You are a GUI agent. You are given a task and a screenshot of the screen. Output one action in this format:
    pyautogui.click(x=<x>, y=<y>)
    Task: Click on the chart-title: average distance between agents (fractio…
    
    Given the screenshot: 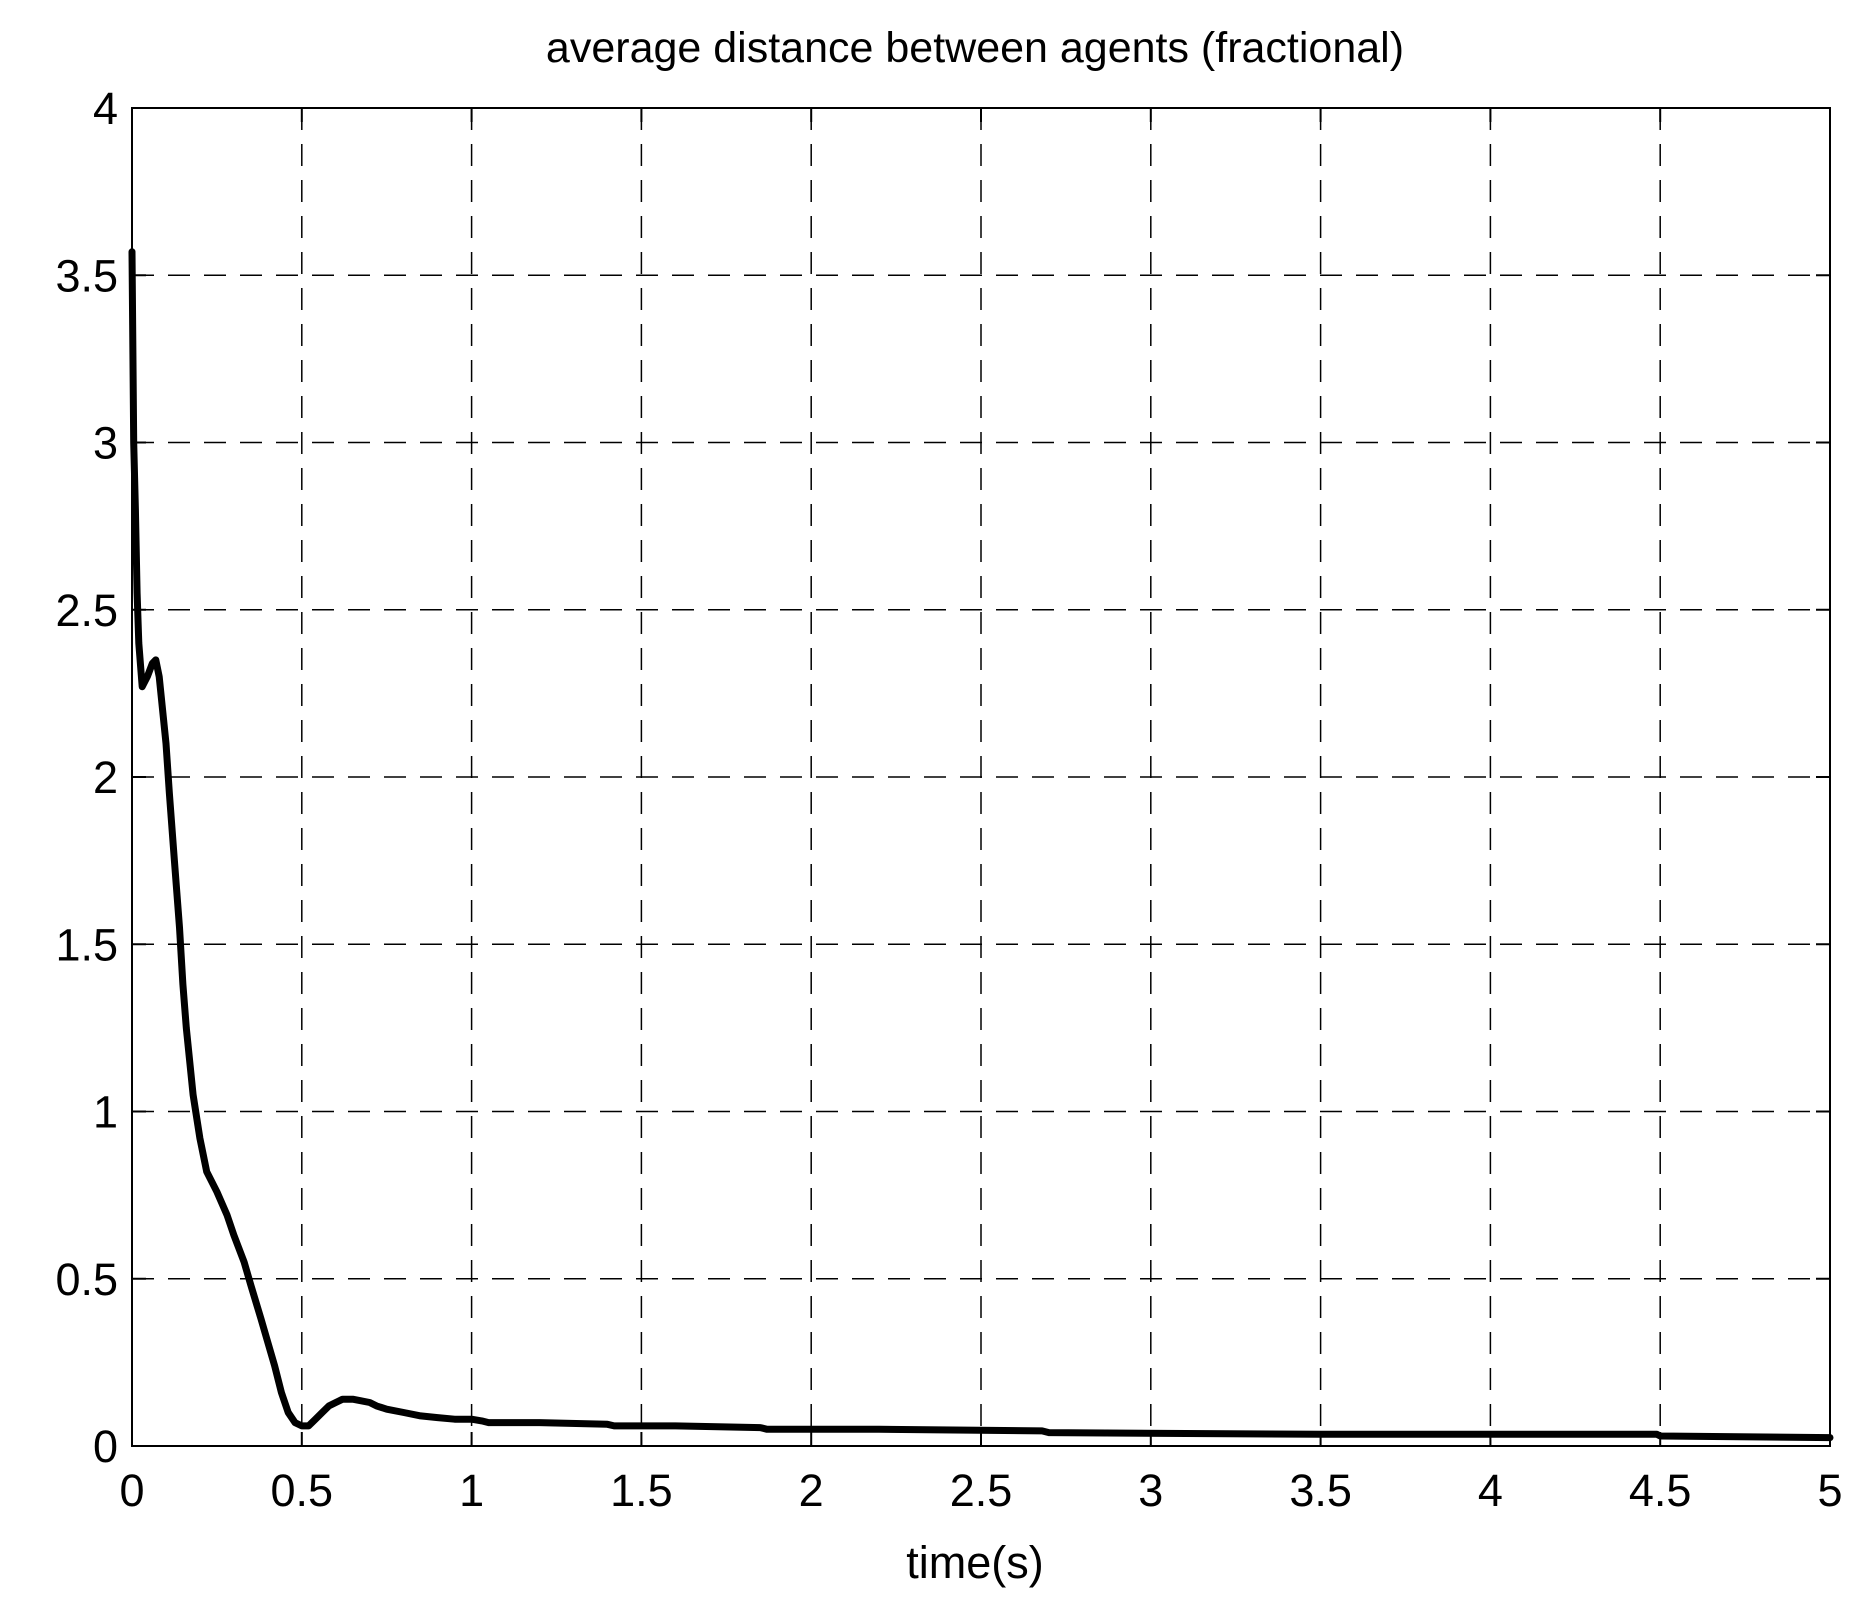 What is the action you would take?
    pyautogui.click(x=975, y=48)
    